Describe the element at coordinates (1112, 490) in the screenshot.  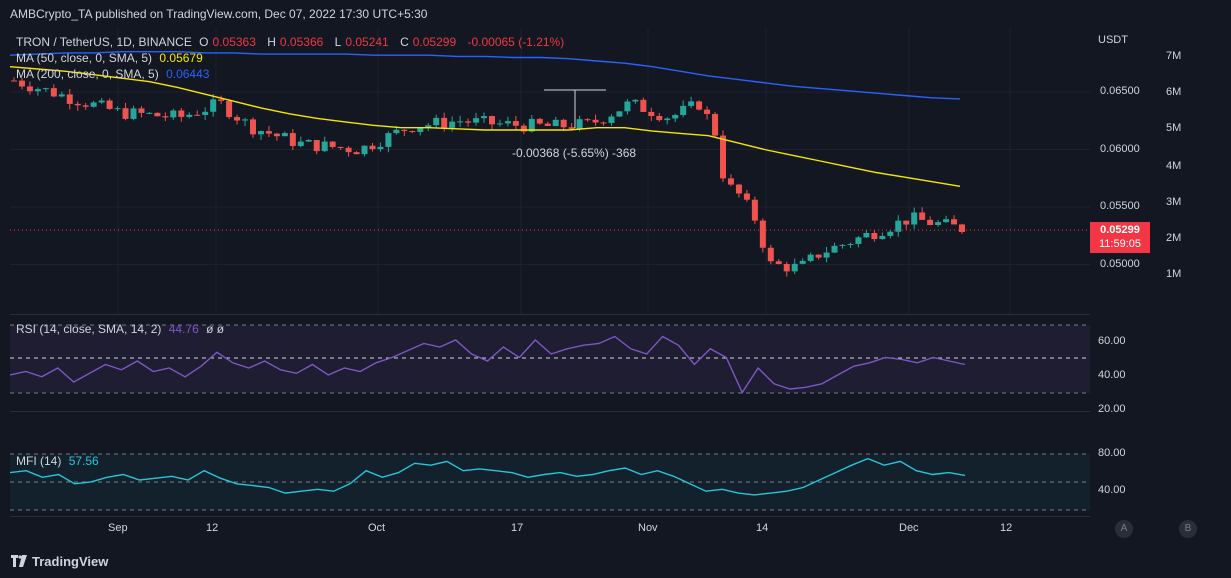
I see `mfi-tick: 40.00` at that location.